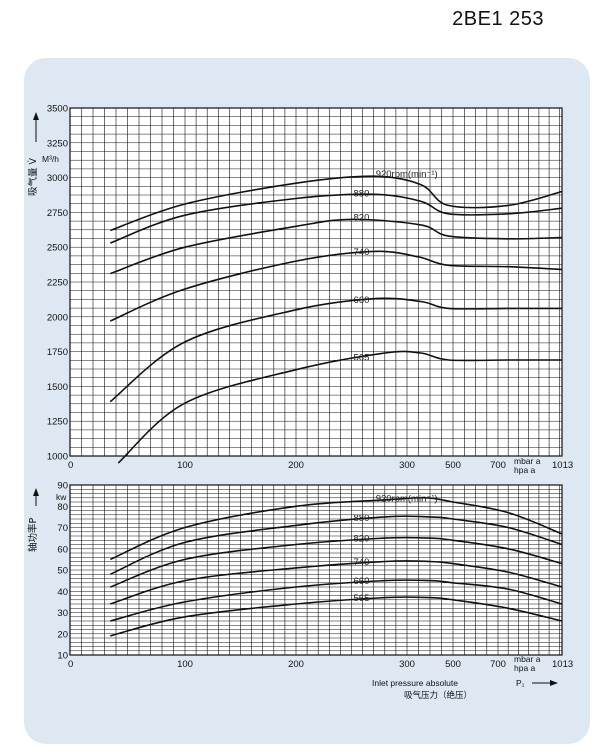 Image resolution: width=602 pixels, height=756 pixels. Describe the element at coordinates (36, 116) in the screenshot. I see `volume-y-arrow-head` at that location.